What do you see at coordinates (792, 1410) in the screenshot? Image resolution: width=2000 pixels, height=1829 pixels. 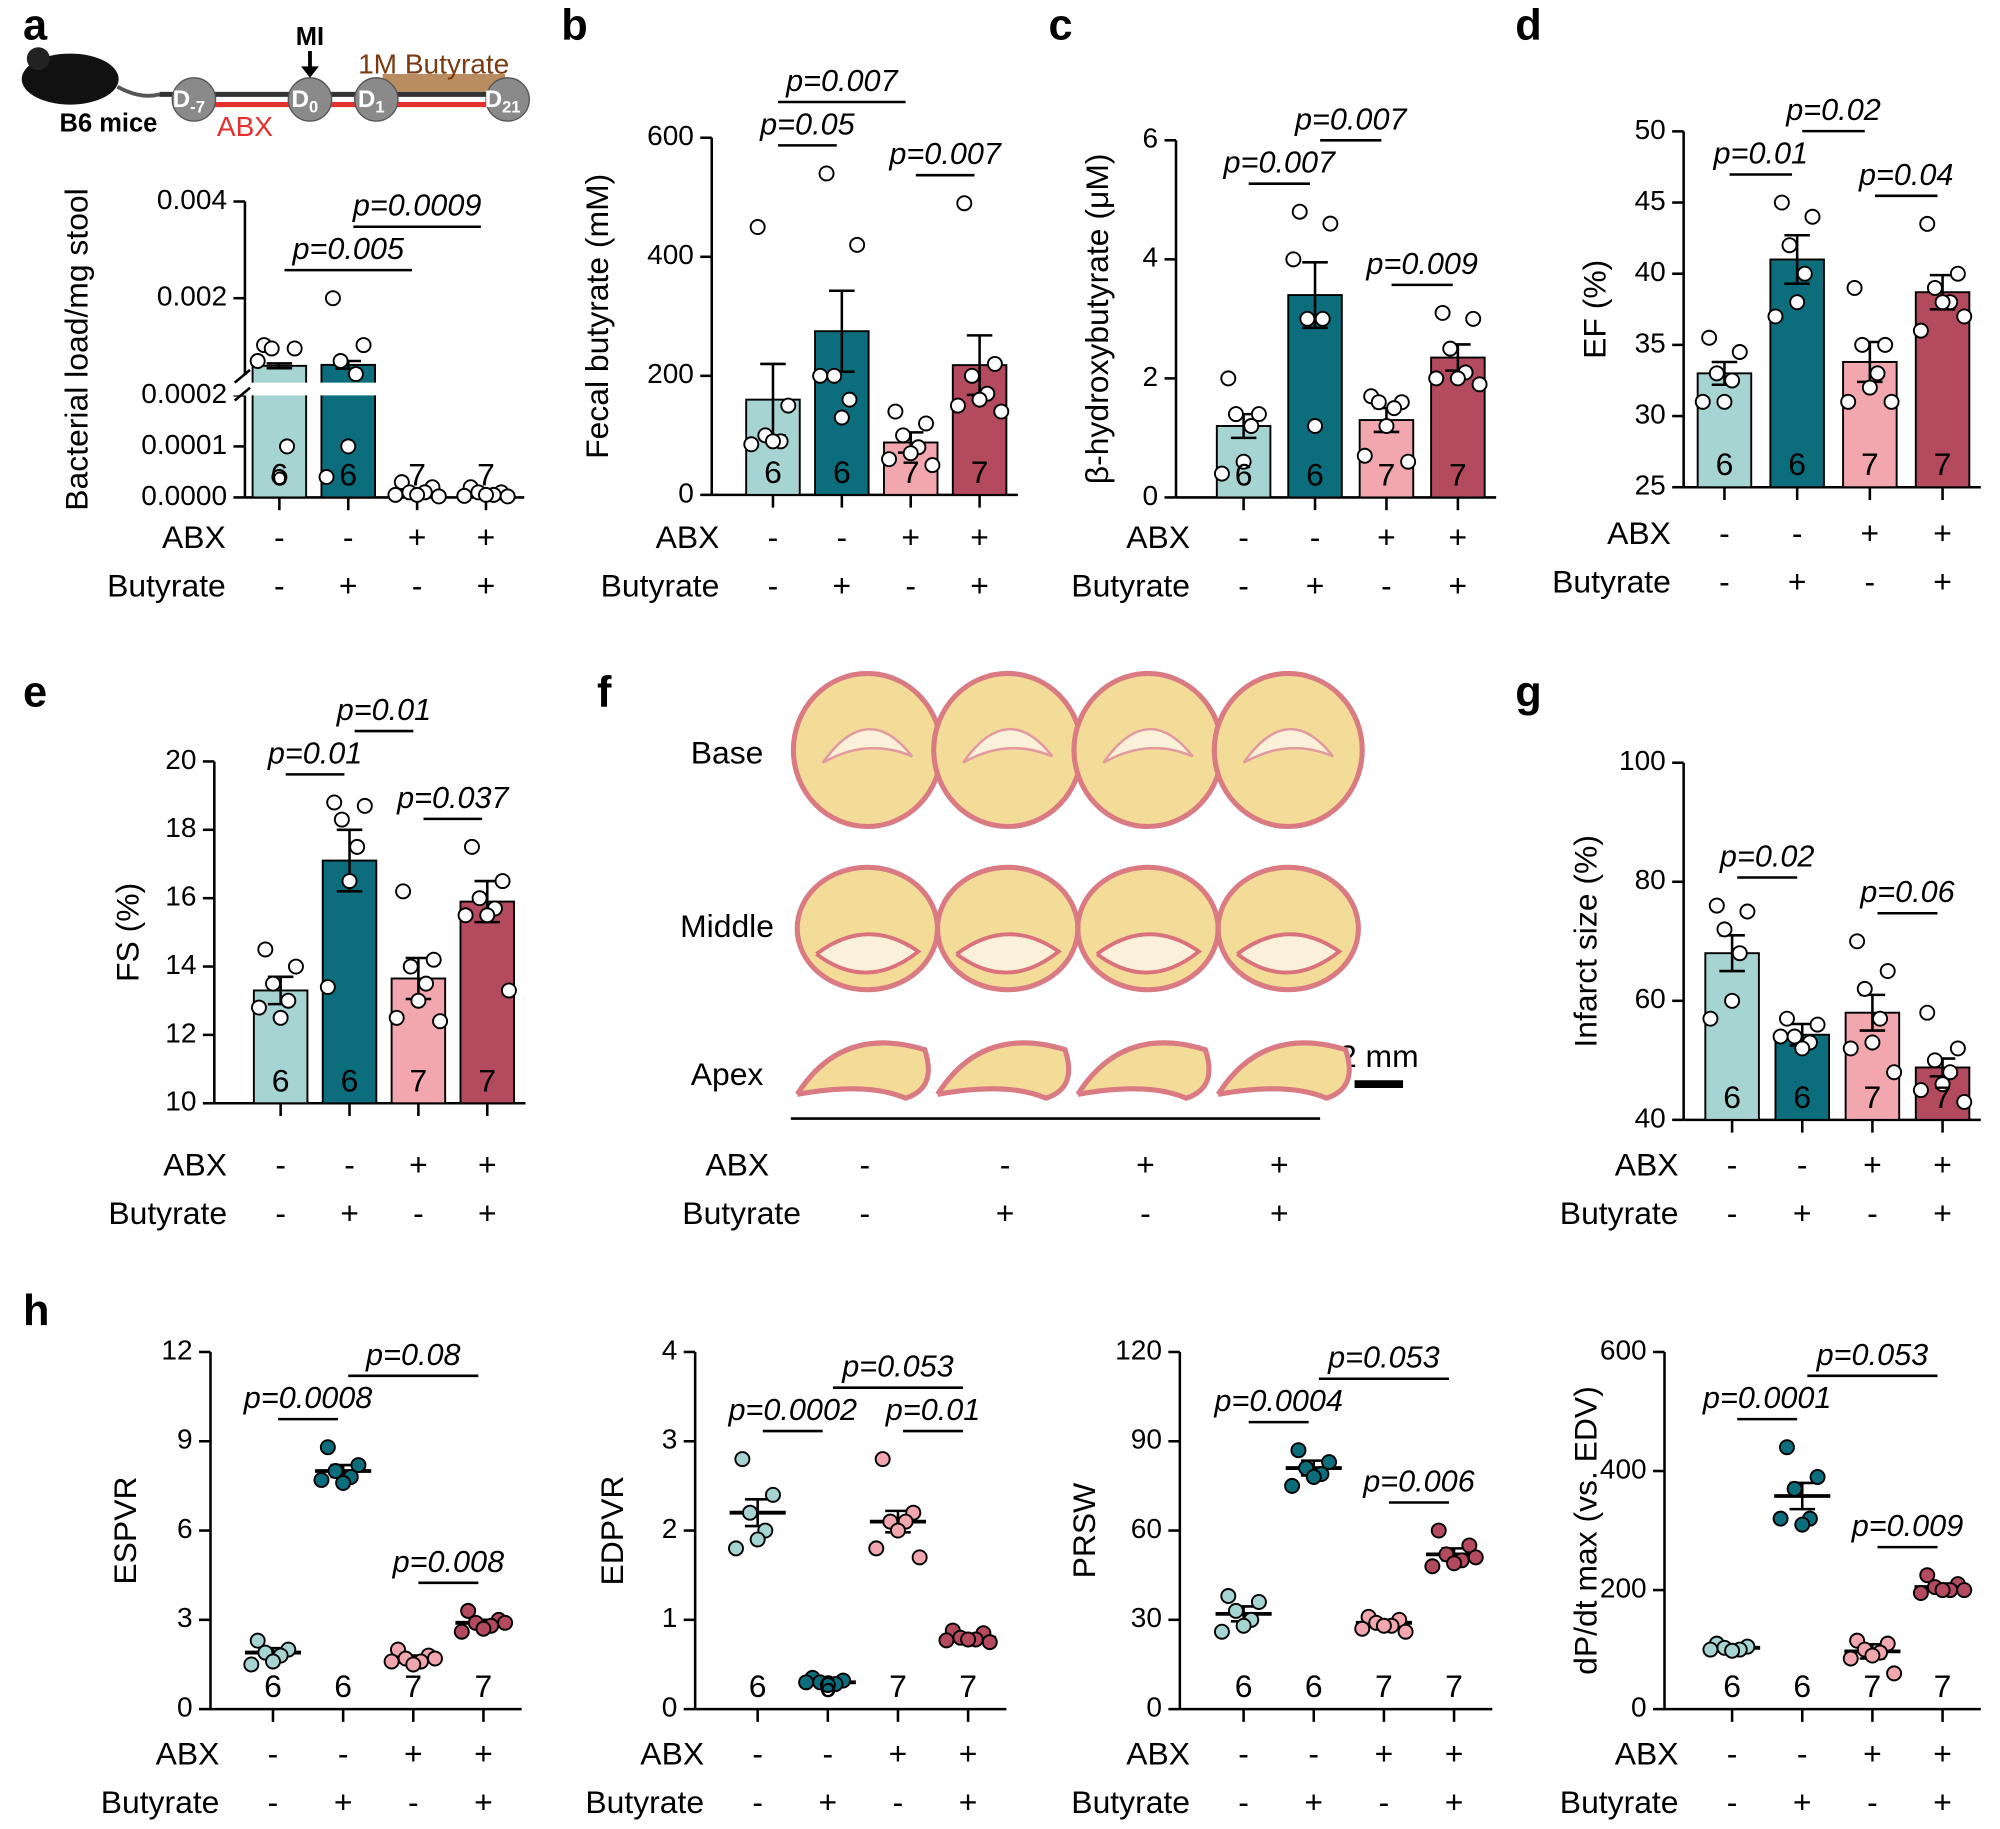 I see `p-value: p=0.0002` at bounding box center [792, 1410].